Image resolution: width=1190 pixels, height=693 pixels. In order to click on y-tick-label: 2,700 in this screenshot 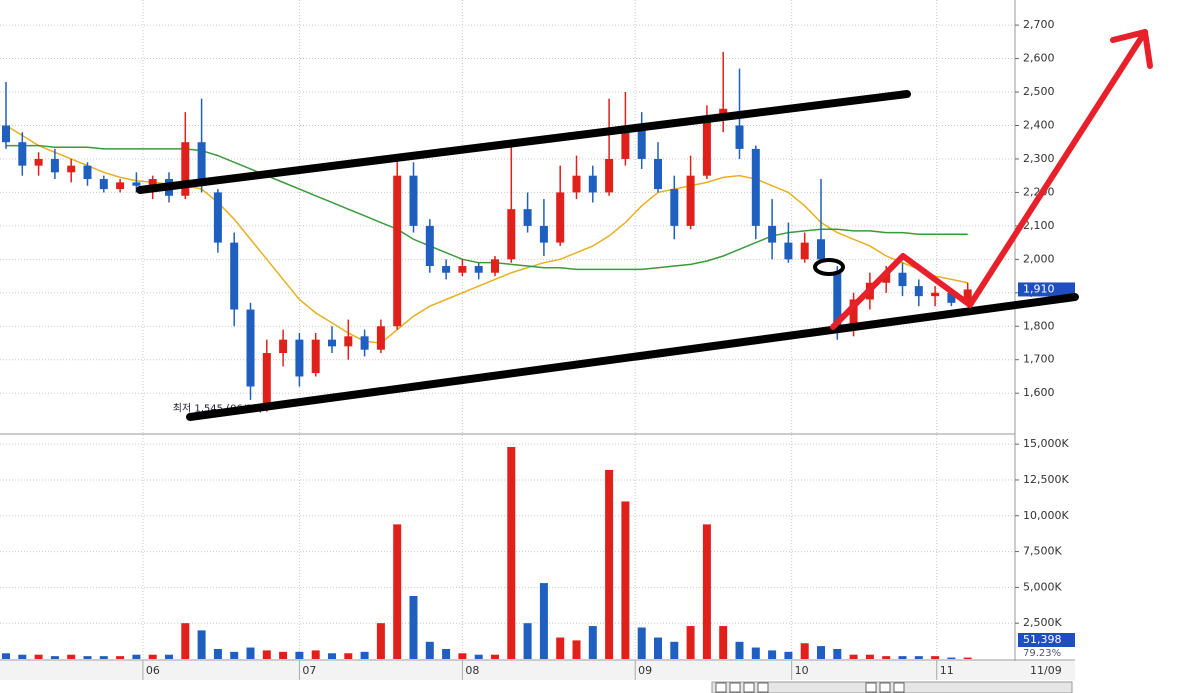, I will do `click(1039, 24)`.